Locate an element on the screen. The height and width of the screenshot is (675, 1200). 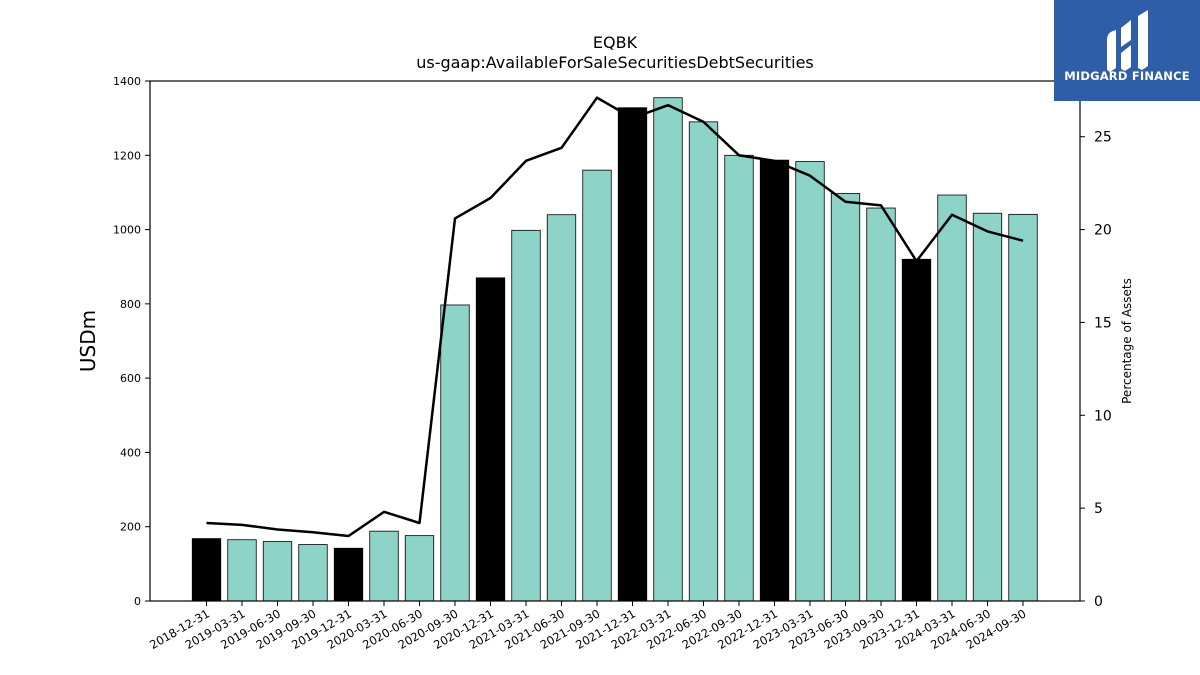
y-axis-label: USDm is located at coordinates (88, 341).